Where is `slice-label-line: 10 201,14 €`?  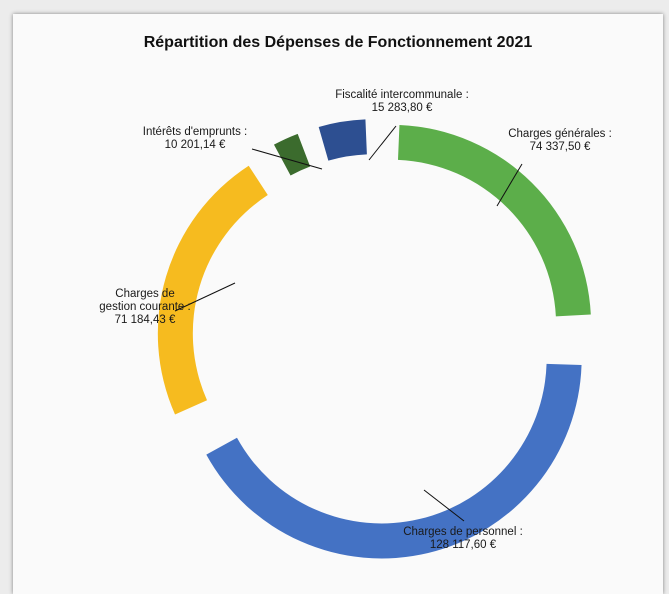 slice-label-line: 10 201,14 € is located at coordinates (195, 145).